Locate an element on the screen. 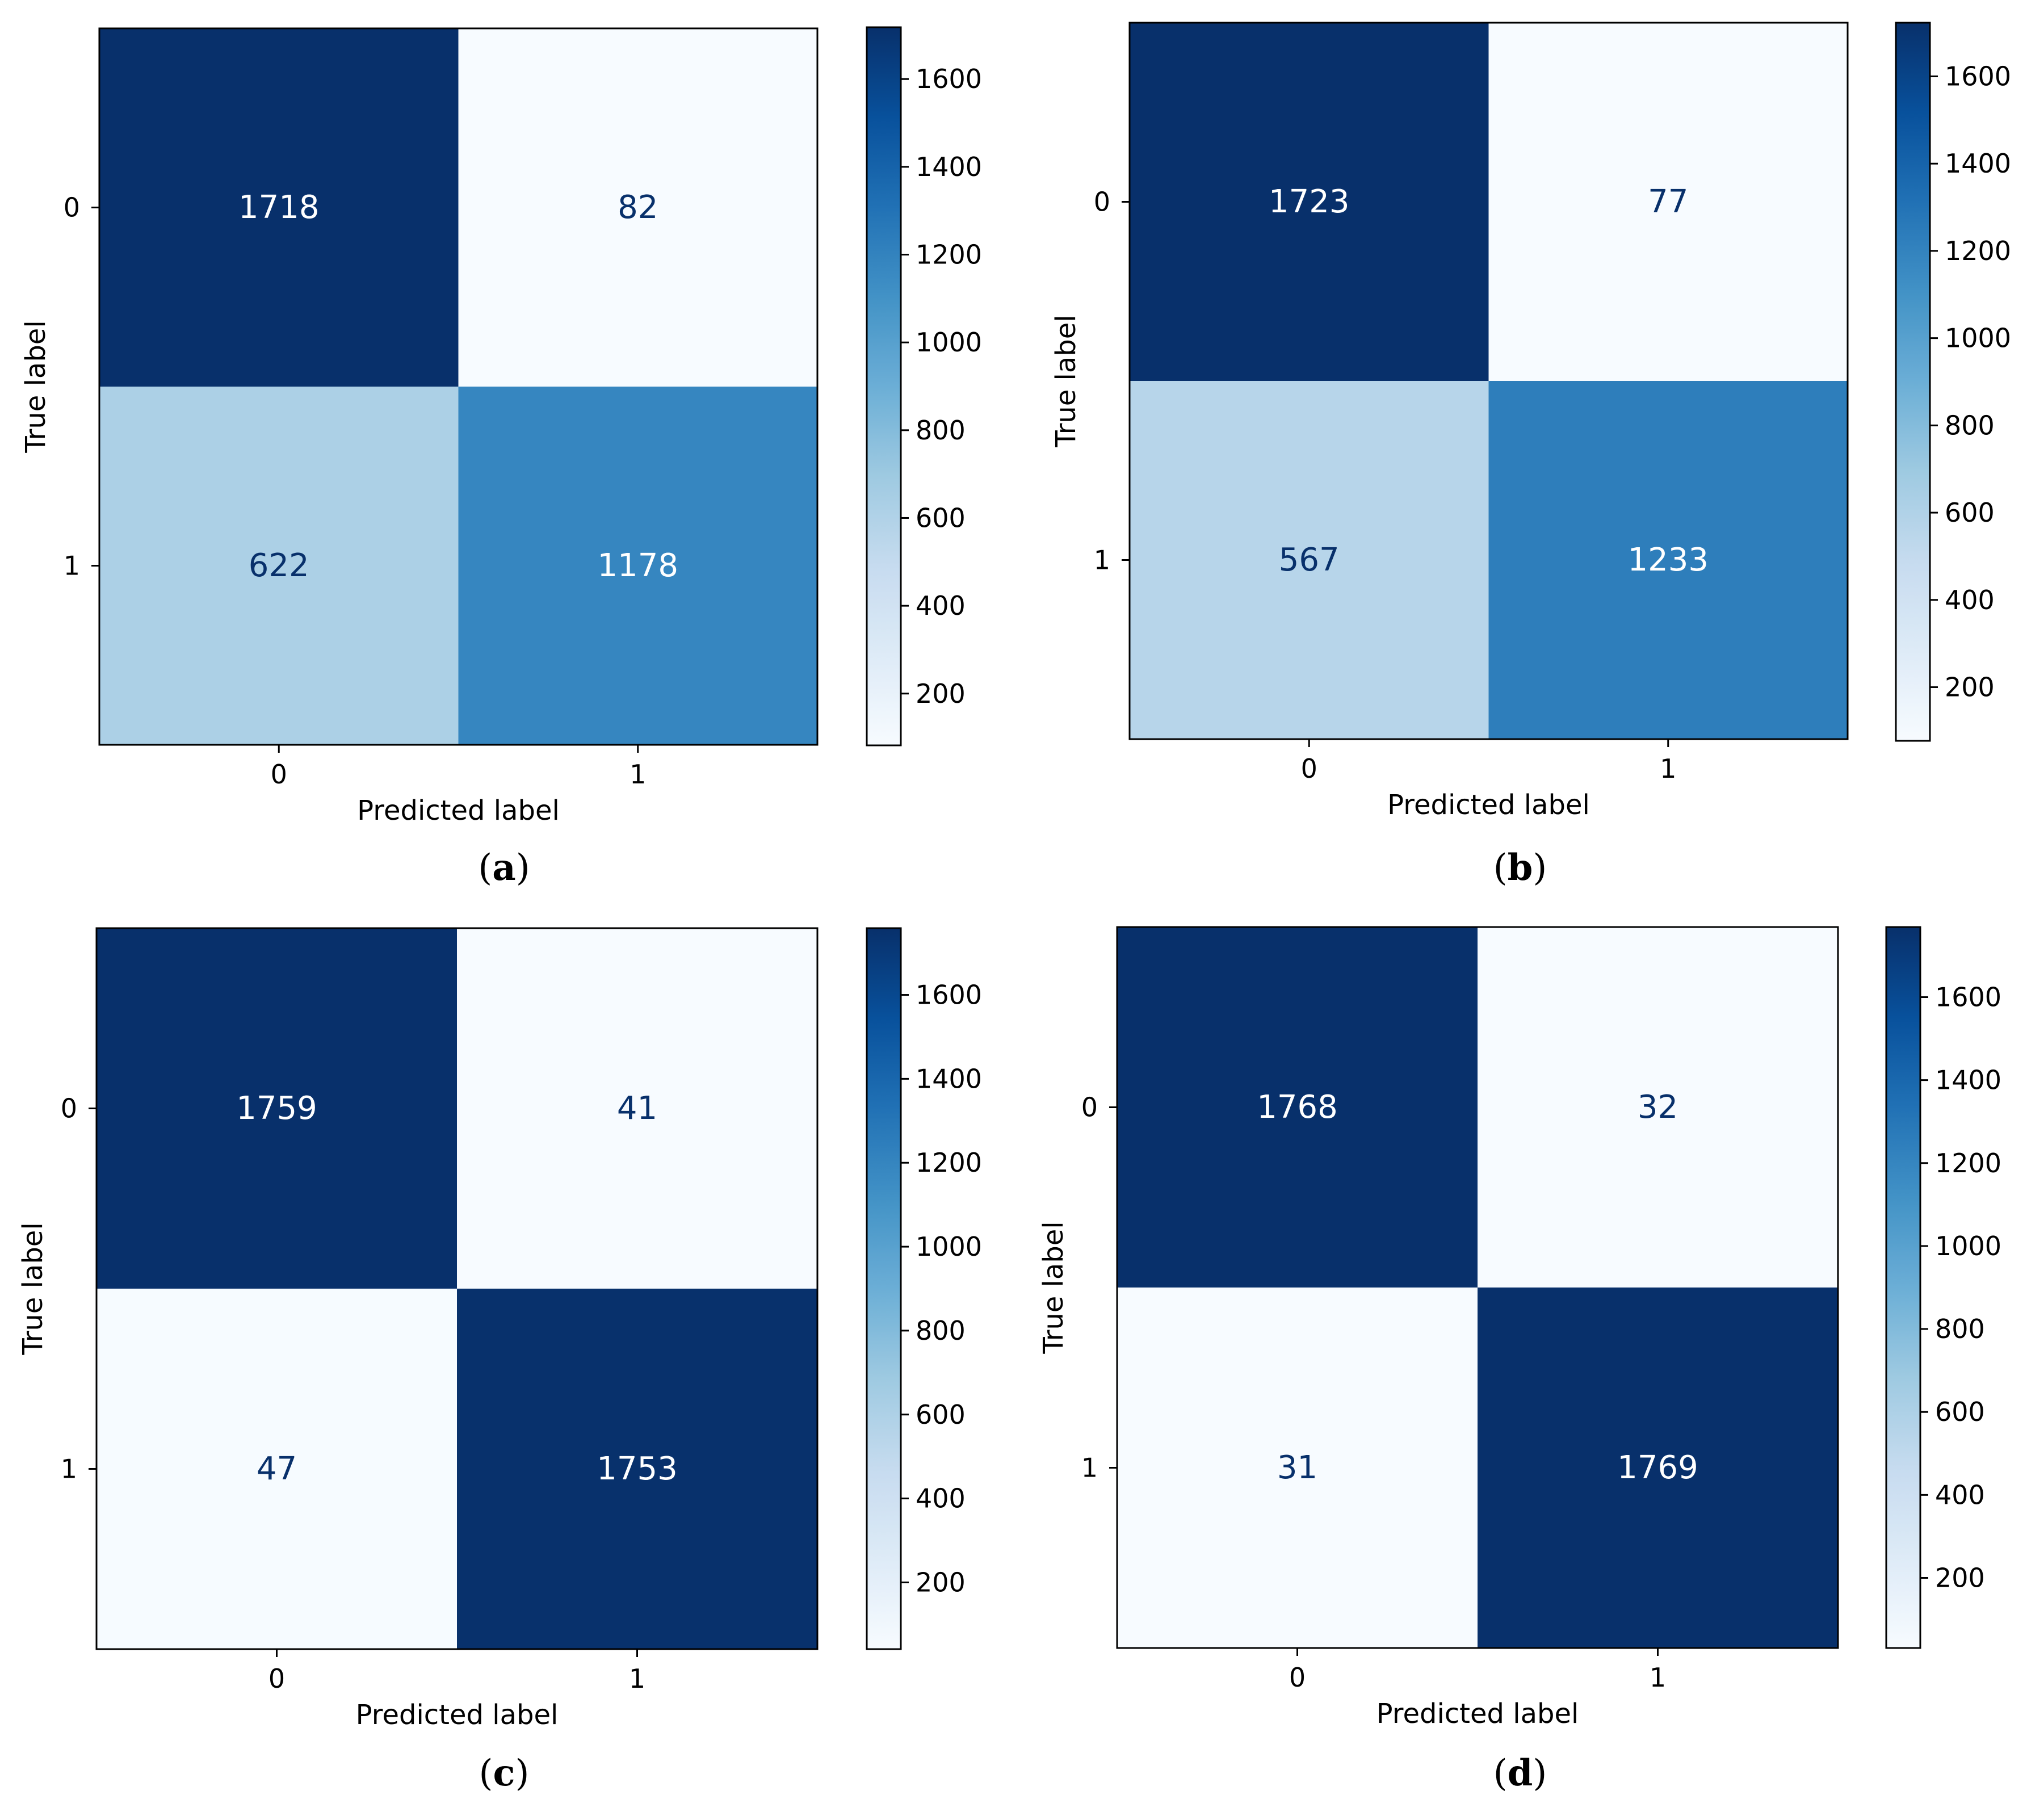 This screenshot has width=2027, height=1820. cell-value-r0-c1: 82 is located at coordinates (638, 207).